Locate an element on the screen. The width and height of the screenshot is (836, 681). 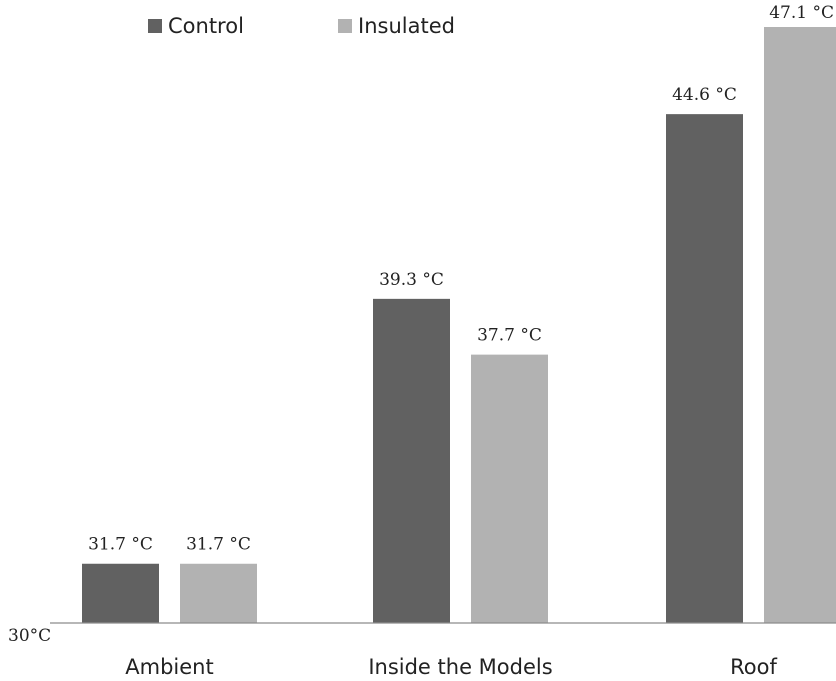
legend-item-insulated: Insulated is located at coordinates (396, 26).